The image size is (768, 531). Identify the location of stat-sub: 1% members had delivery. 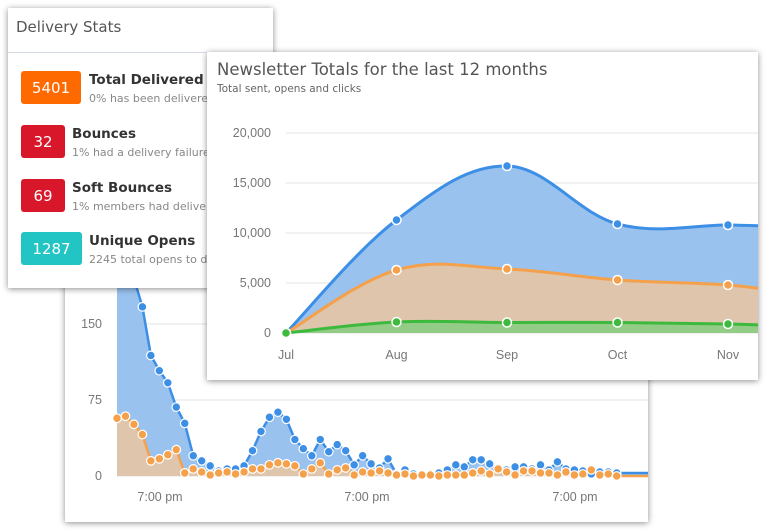
(145, 206).